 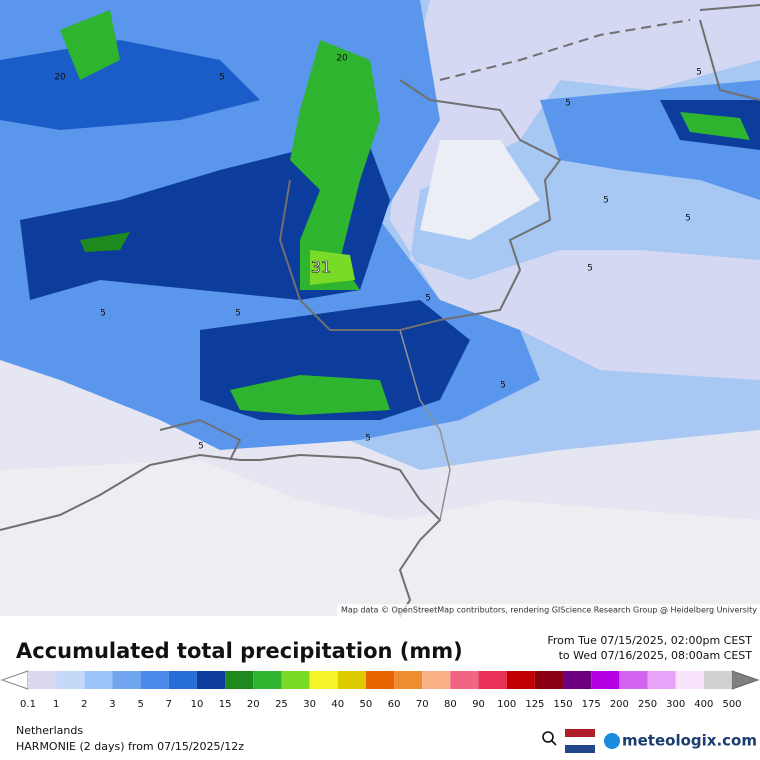 I want to click on legend-label: 90, so click(x=478, y=704).